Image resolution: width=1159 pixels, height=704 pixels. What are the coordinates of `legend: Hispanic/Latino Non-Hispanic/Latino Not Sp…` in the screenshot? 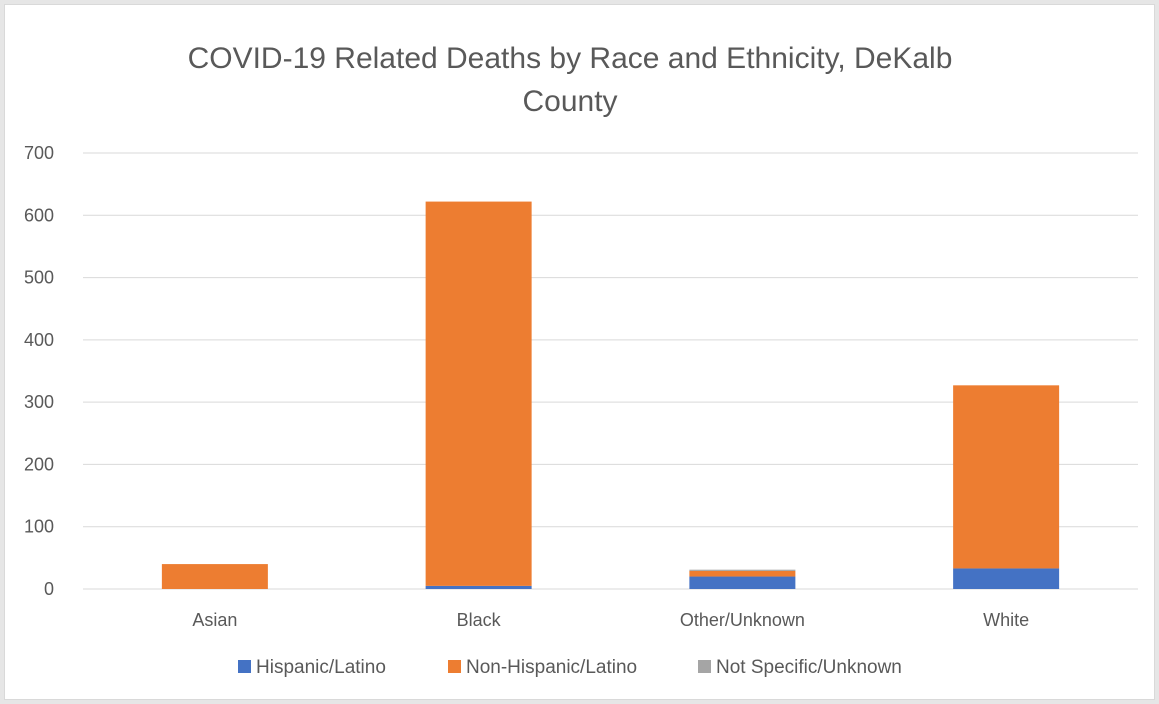 It's located at (570, 667).